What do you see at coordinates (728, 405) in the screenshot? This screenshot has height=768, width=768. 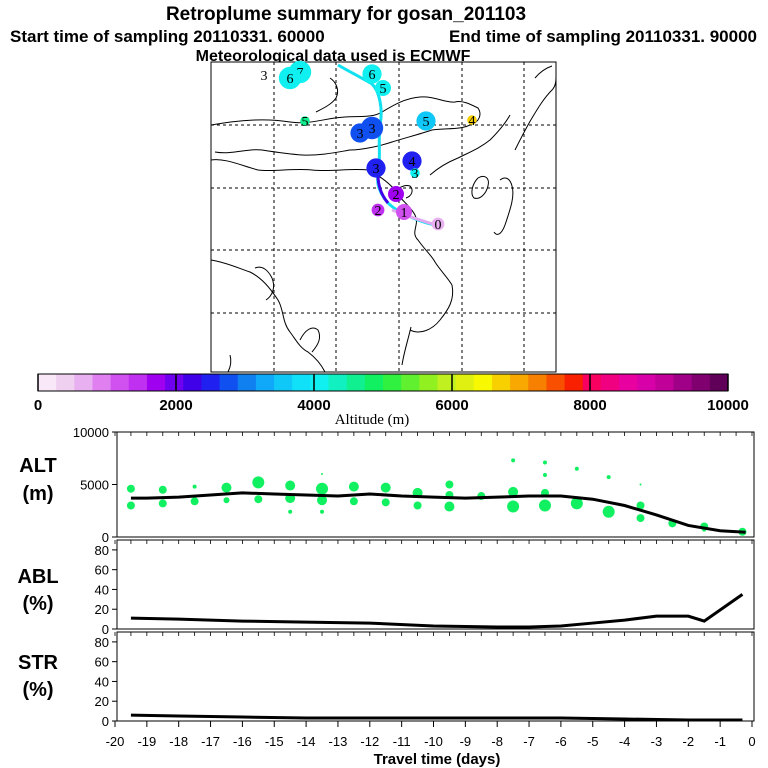 I see `colorbar-tick-label: 10000` at bounding box center [728, 405].